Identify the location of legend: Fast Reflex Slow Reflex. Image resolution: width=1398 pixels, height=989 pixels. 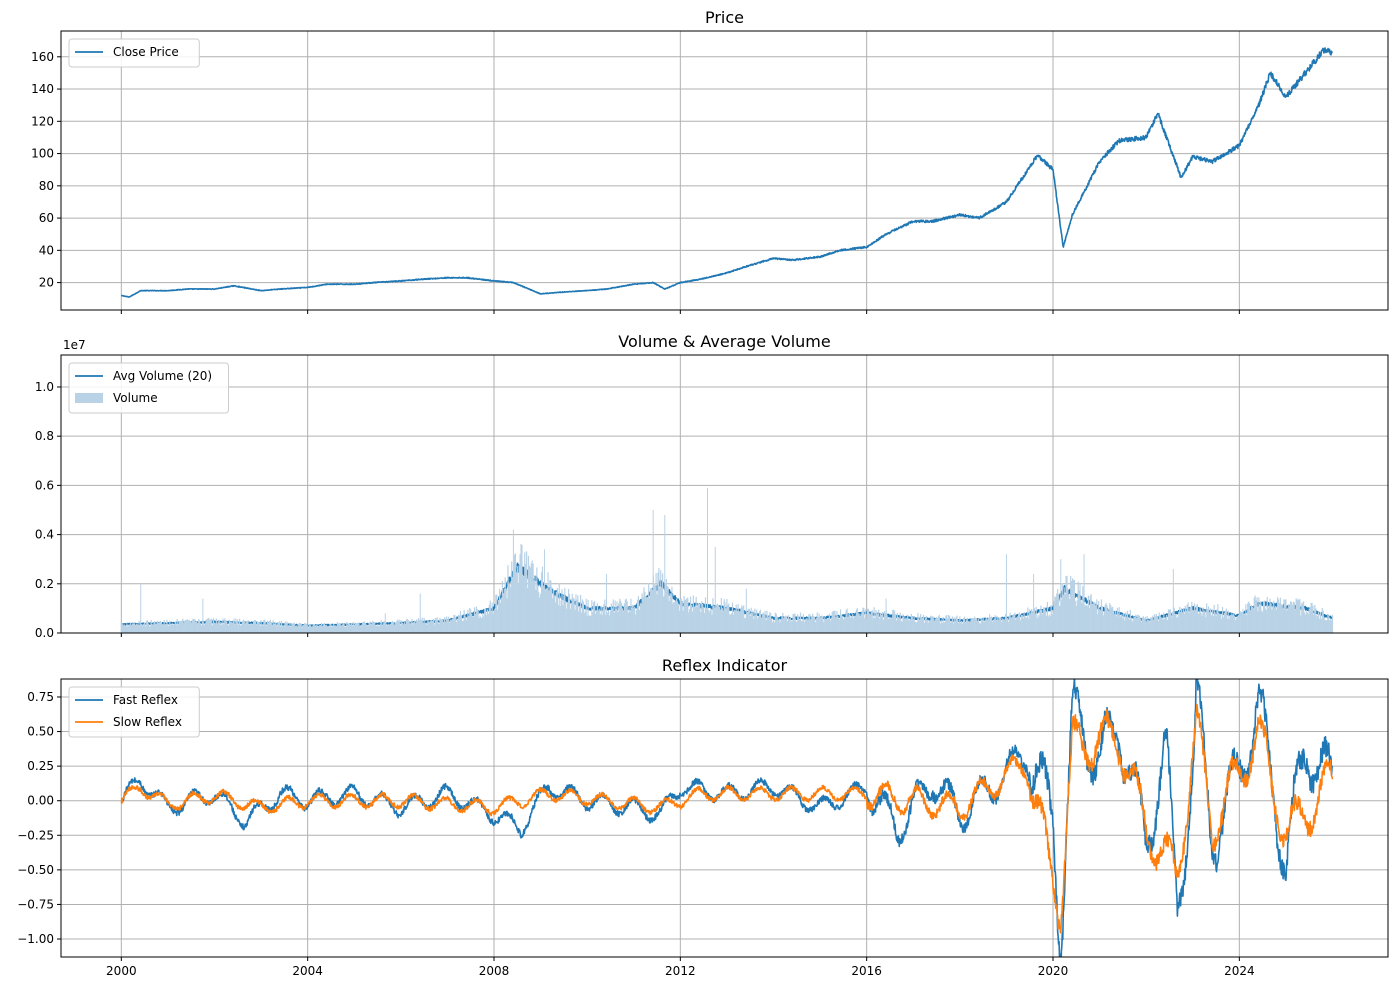
(134, 712).